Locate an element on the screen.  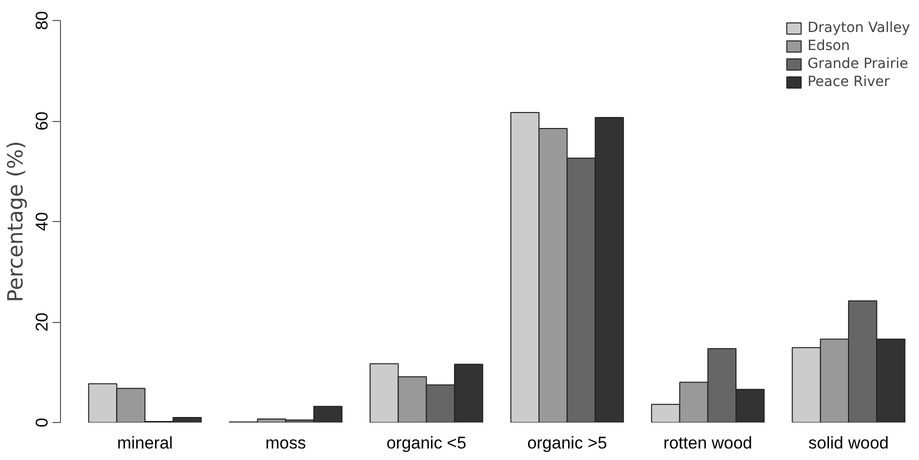
x-tick-label: organic >5 is located at coordinates (567, 443).